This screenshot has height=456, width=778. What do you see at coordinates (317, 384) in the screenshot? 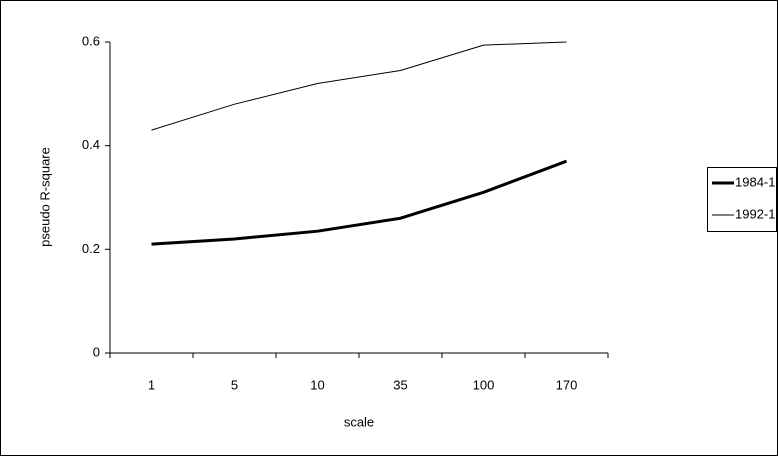
I see `x-tick-label: 10` at bounding box center [317, 384].